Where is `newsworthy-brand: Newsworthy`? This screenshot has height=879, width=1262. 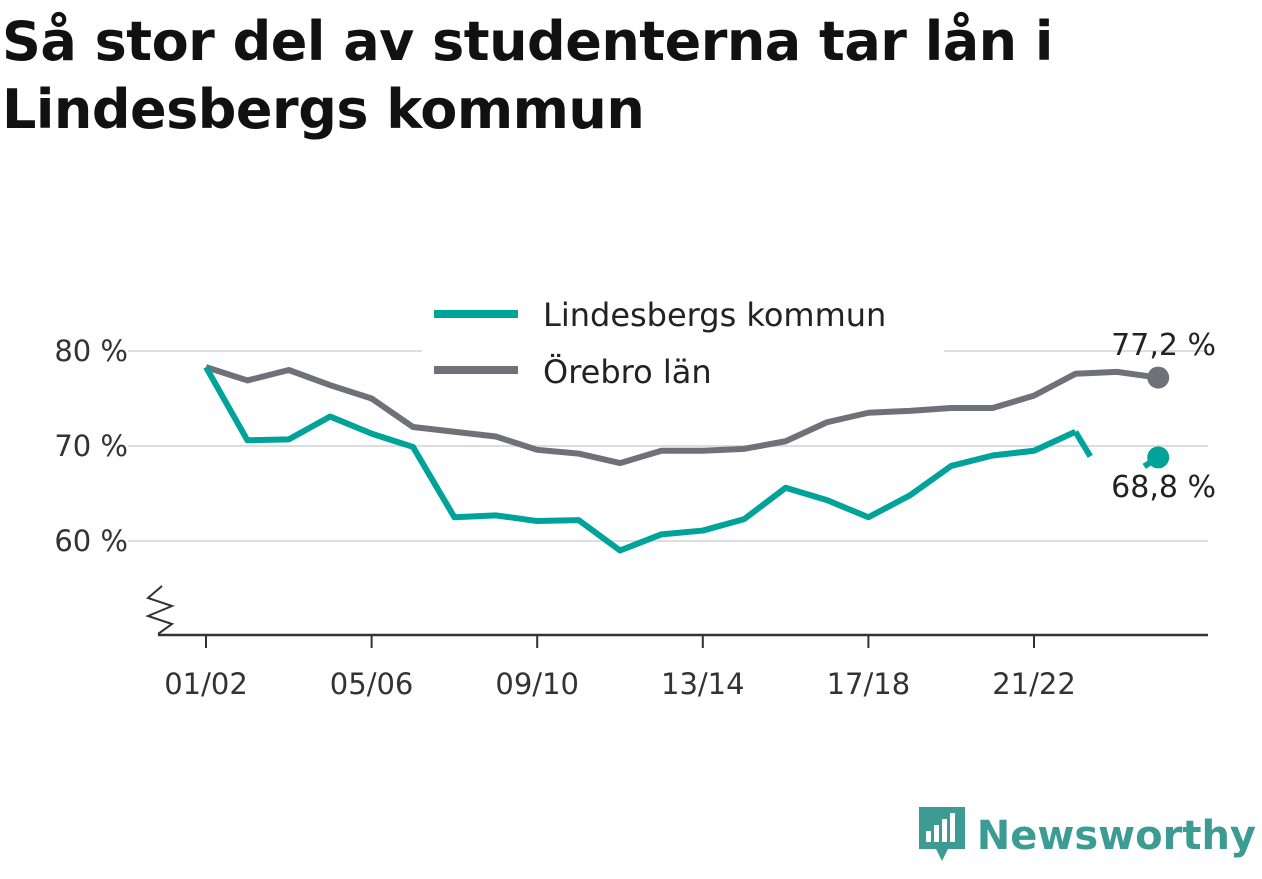 newsworthy-brand: Newsworthy is located at coordinates (1086, 836).